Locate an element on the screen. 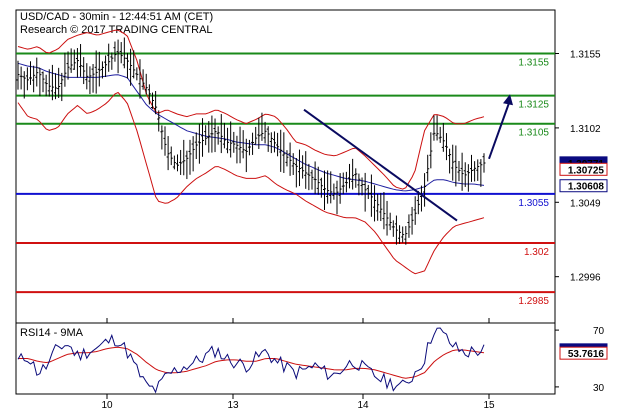 This screenshot has width=619, height=419. price-label-2: 1.30608 is located at coordinates (586, 187).